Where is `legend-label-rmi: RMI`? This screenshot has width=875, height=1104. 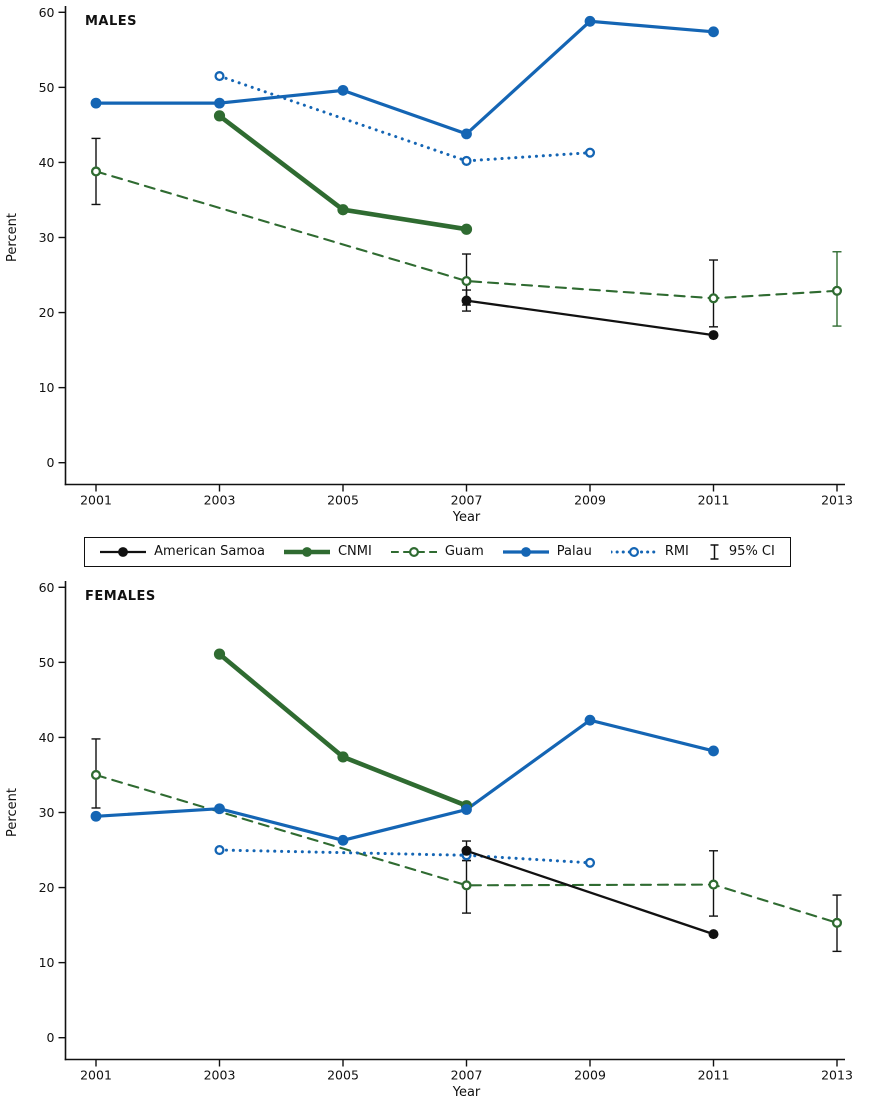 legend-label-rmi: RMI is located at coordinates (676, 551).